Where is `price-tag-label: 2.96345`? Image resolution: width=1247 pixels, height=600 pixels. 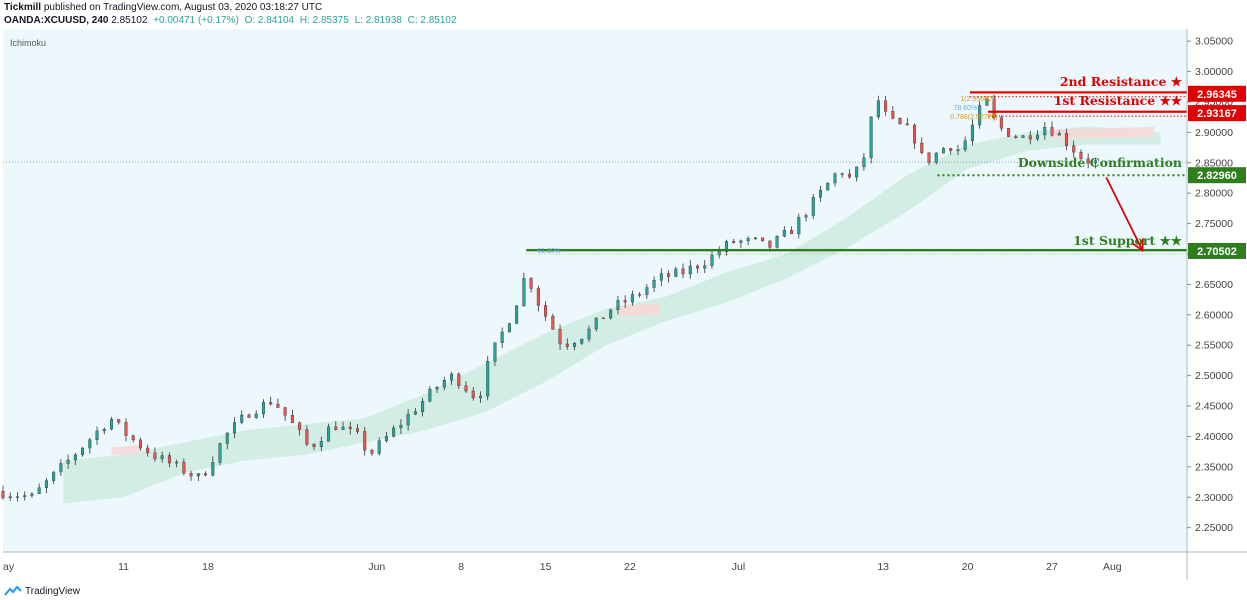 price-tag-label: 2.96345 is located at coordinates (1217, 95).